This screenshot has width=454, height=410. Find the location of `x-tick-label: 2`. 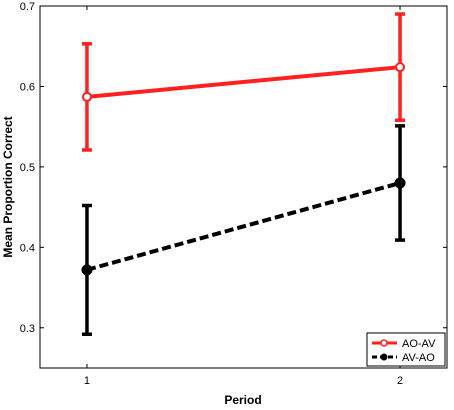

x-tick-label: 2 is located at coordinates (400, 381).